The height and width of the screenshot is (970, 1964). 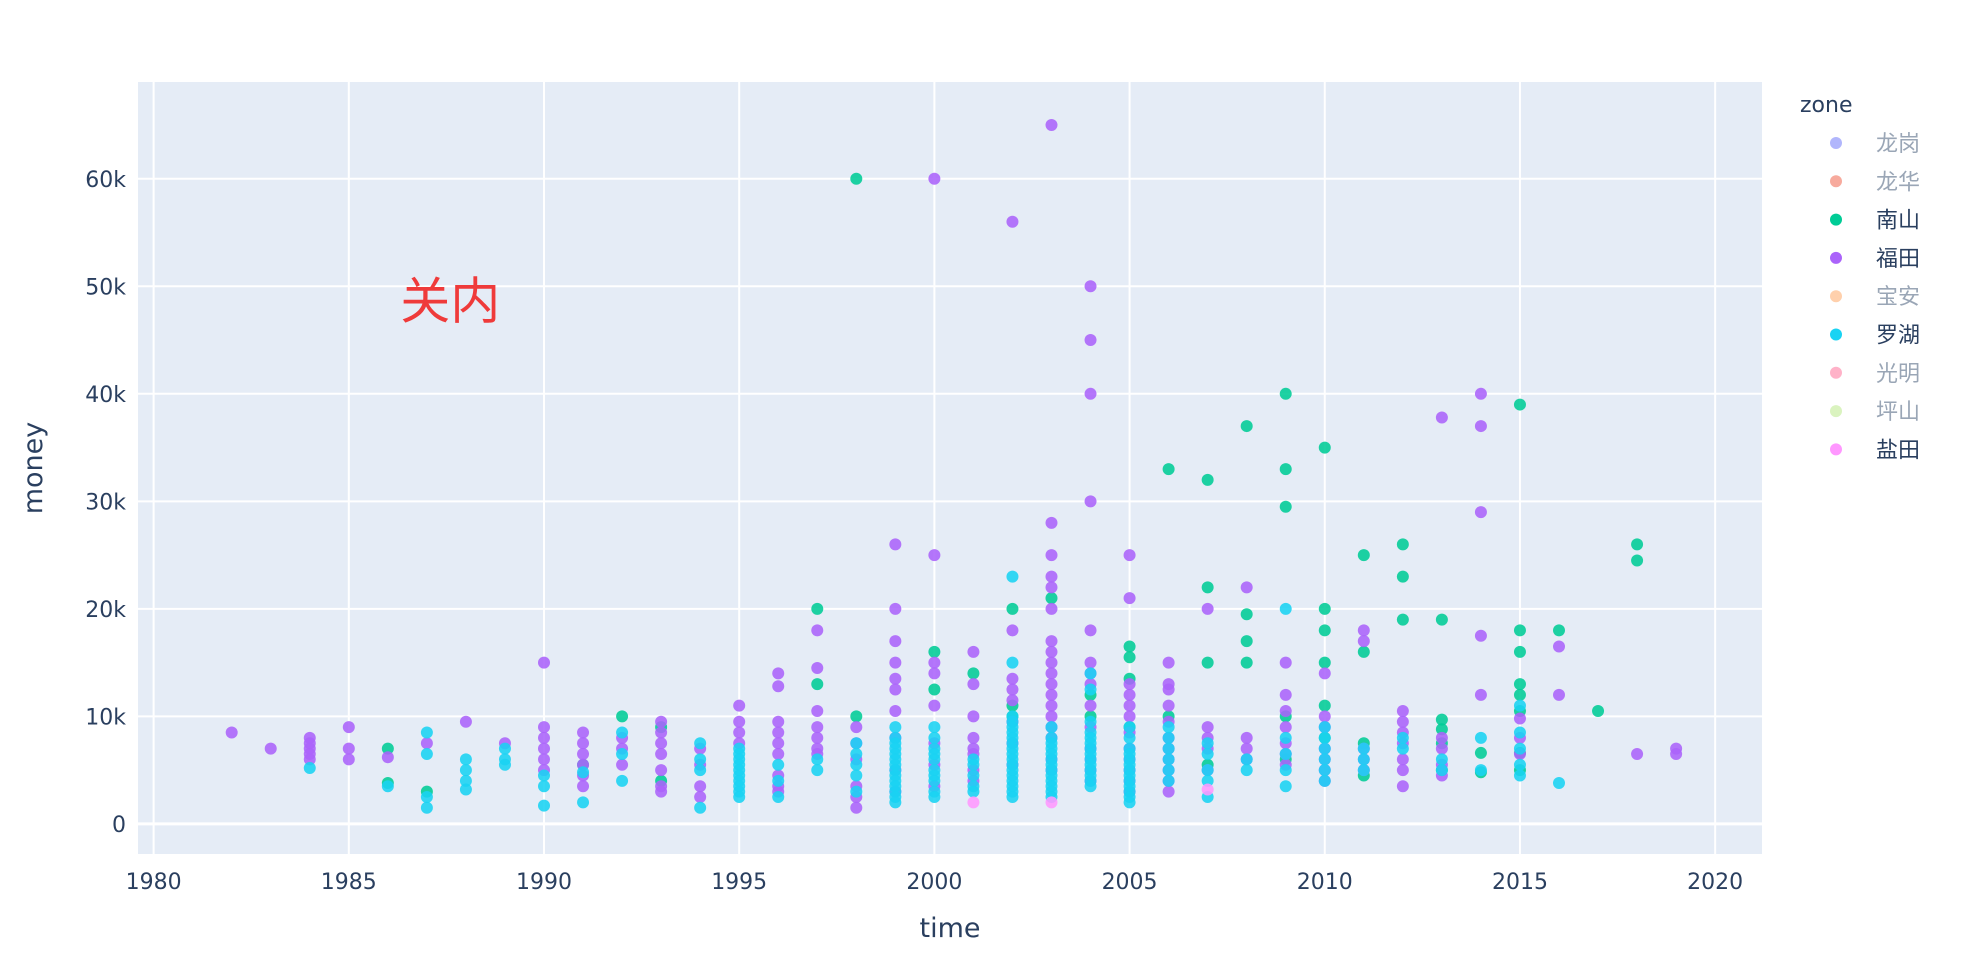 I want to click on legend-item: 福田, so click(x=1875, y=259).